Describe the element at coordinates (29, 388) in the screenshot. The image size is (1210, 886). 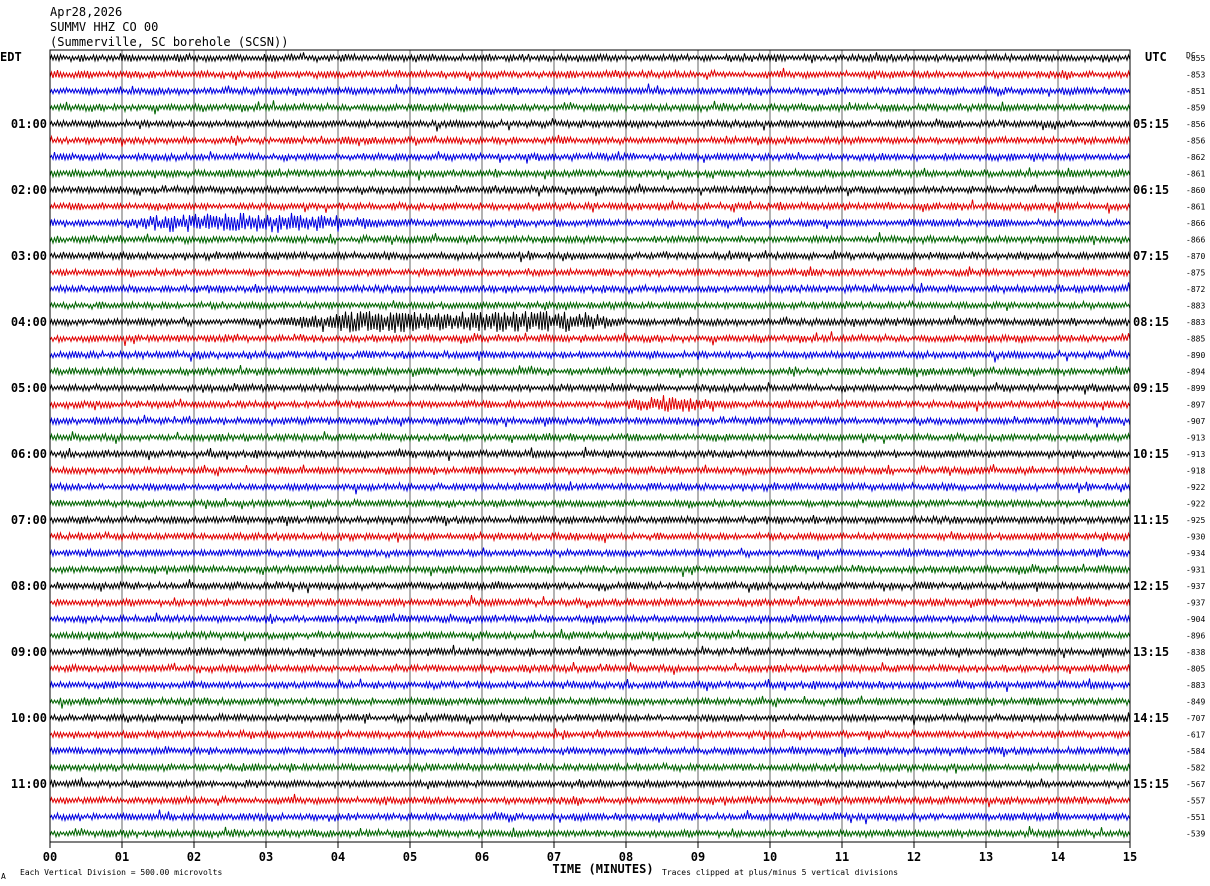
I see `edt-hour-label: 05:00` at that location.